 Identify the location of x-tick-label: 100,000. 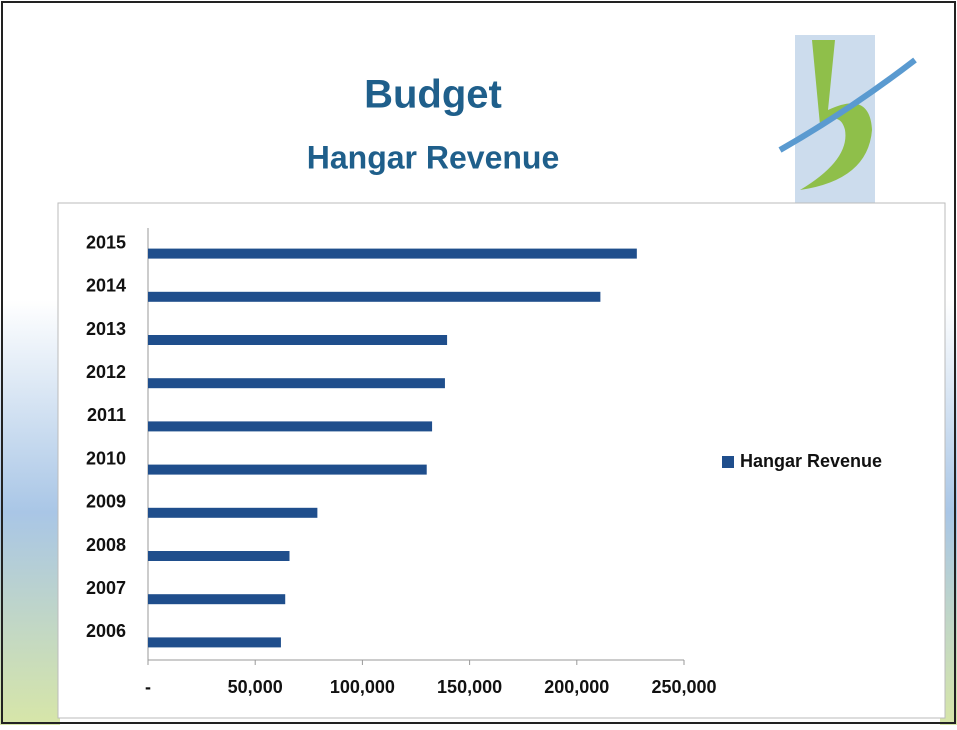
(362, 687).